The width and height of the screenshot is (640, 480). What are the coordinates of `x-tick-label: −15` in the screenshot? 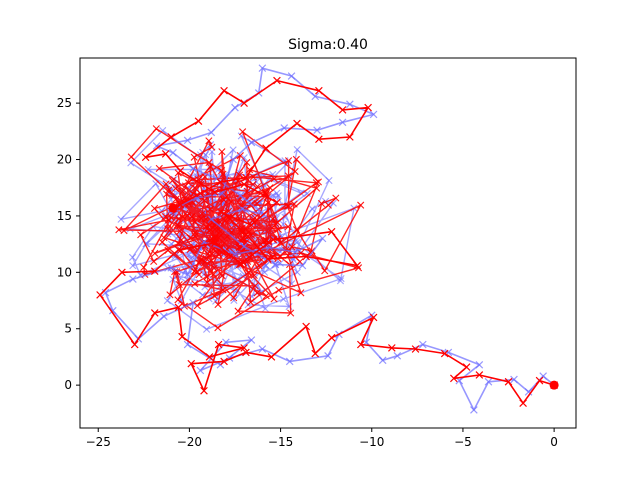 It's located at (280, 442).